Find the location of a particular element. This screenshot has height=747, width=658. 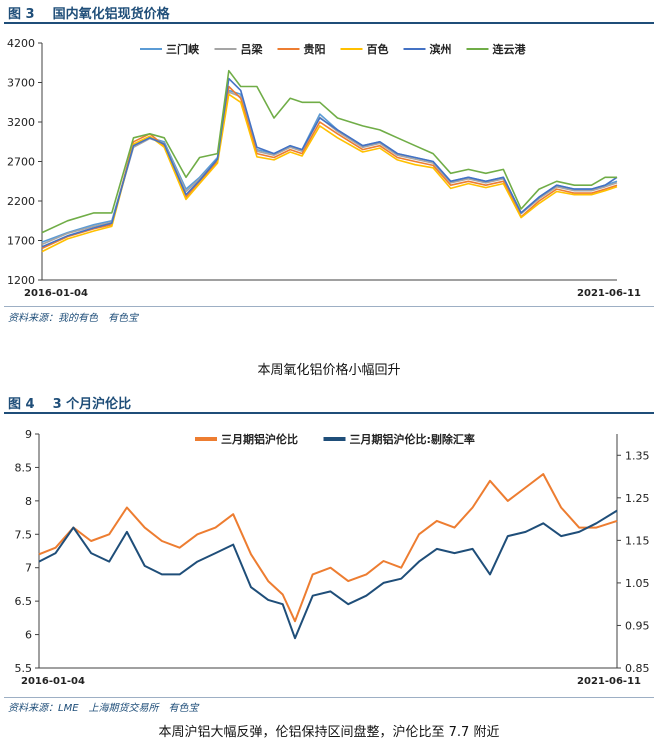

y-tick-label: 8.5 is located at coordinates (24, 467).